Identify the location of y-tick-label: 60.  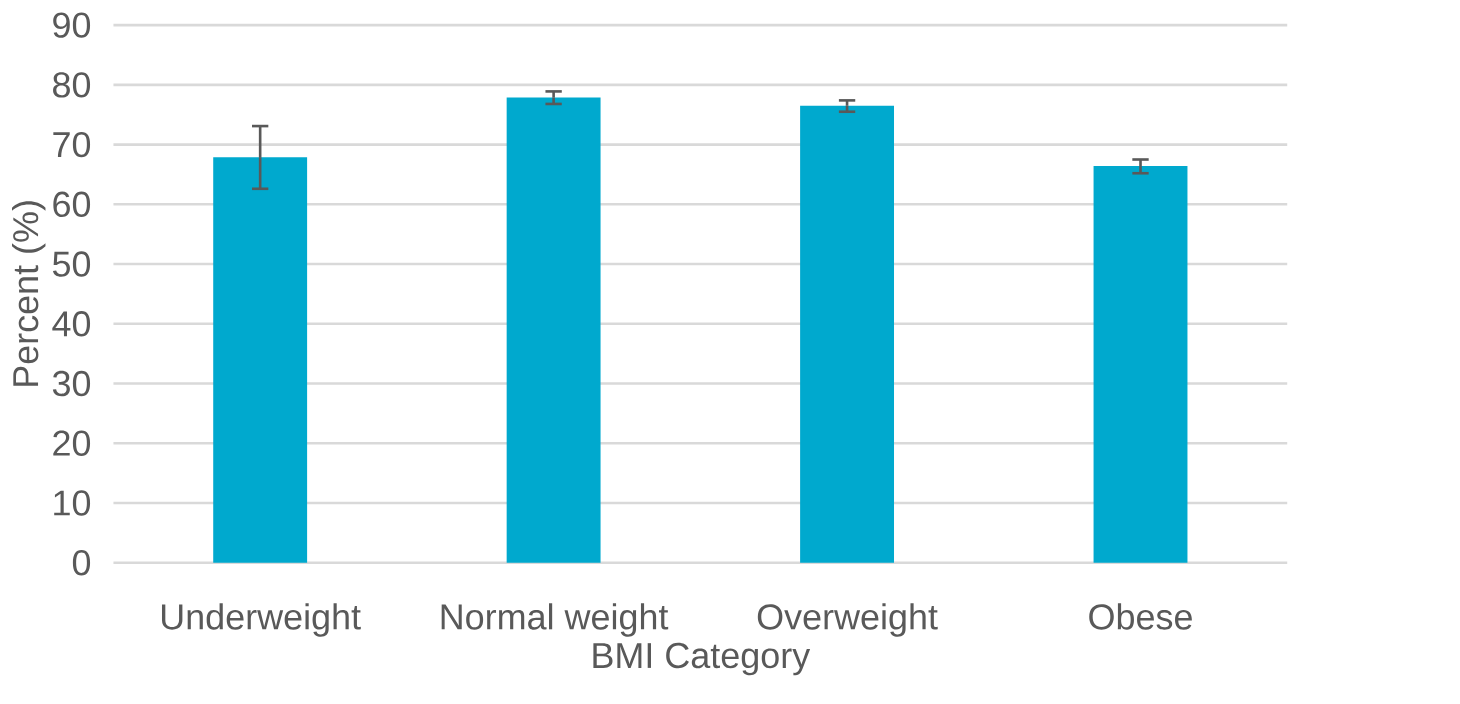
(72, 204).